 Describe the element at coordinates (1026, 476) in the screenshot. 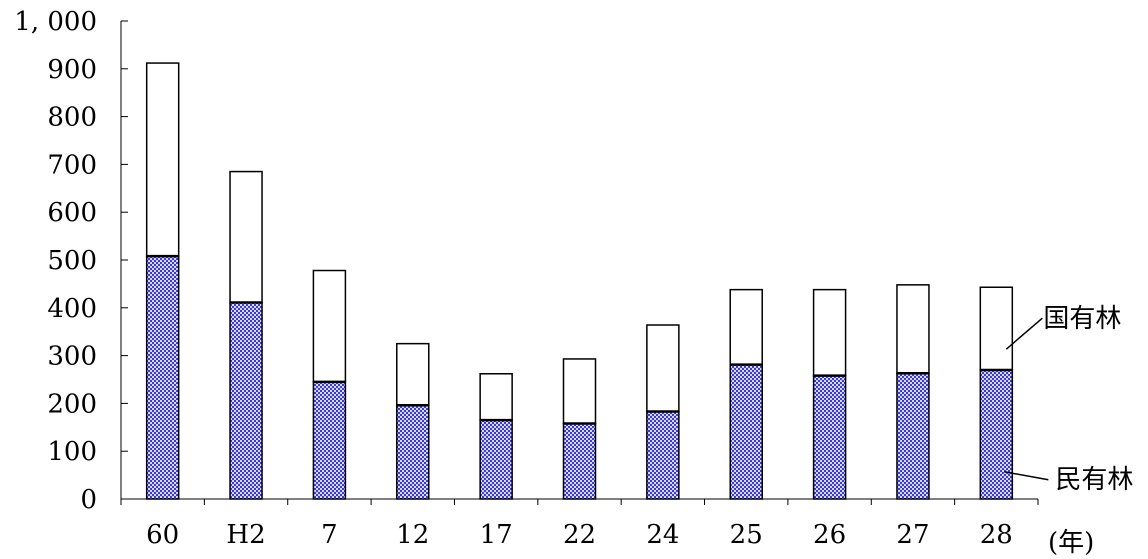

I see `legend-leader-minyurin` at that location.